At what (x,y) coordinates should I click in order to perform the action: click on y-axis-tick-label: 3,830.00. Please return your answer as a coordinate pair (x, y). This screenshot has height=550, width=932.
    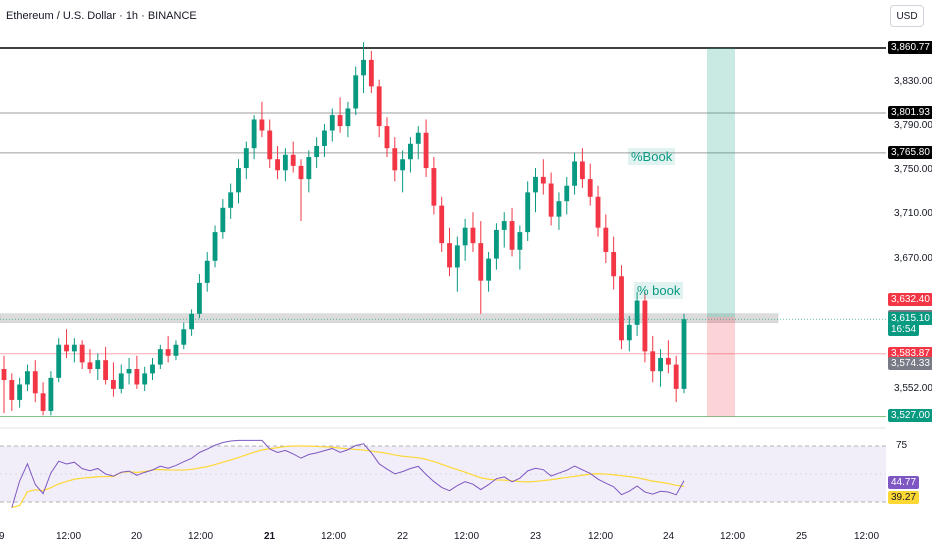
    Looking at the image, I should click on (913, 81).